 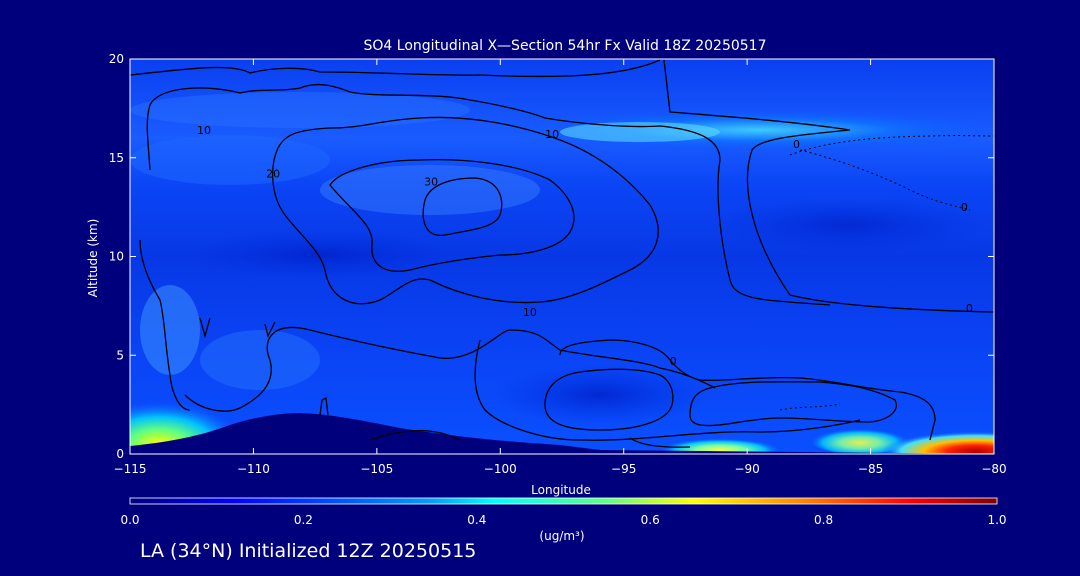 I want to click on colorbar, so click(x=563, y=501).